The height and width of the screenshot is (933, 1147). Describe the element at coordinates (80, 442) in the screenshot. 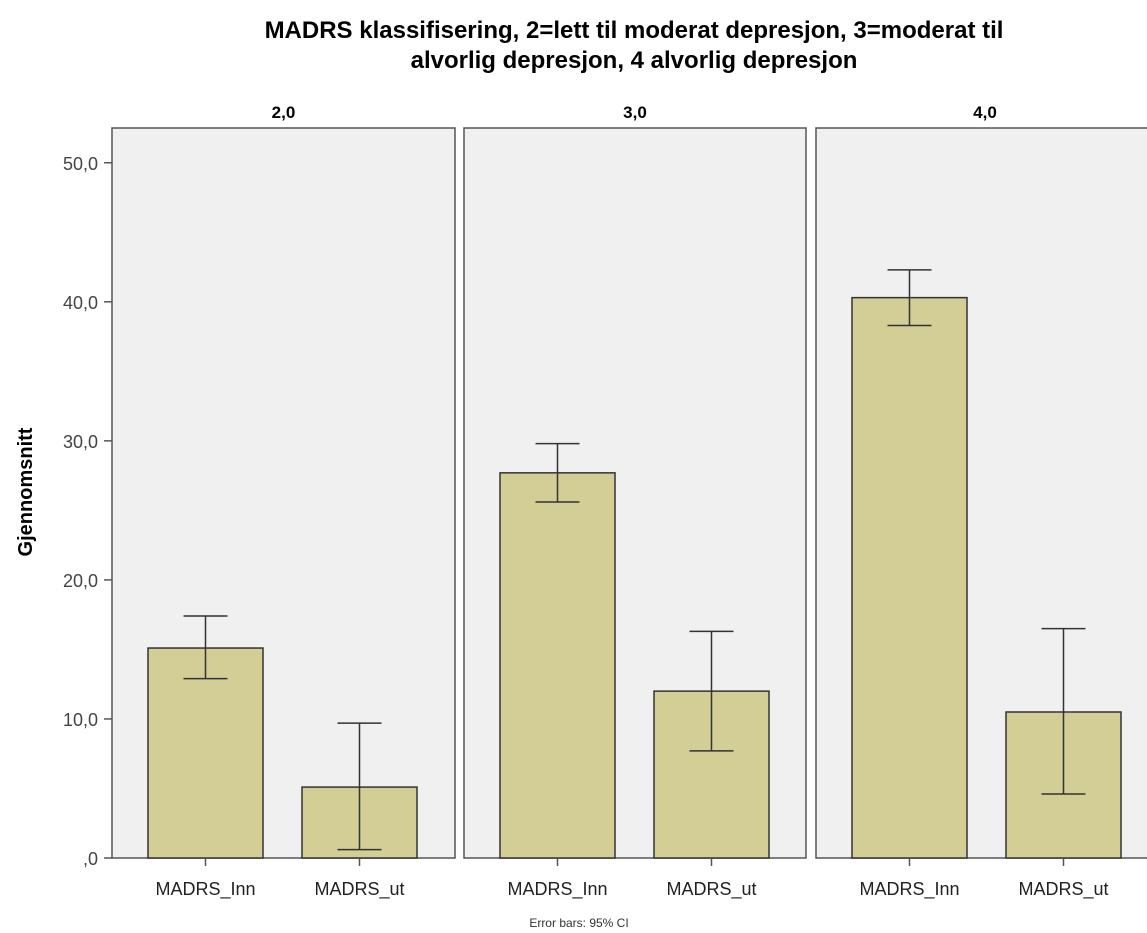

I see `y-tick-label: 30,0` at that location.